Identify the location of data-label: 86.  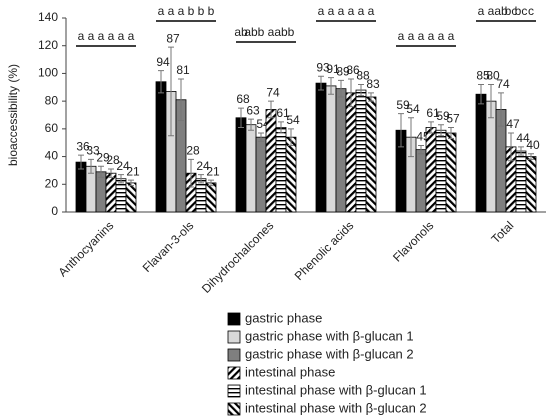
(353, 70).